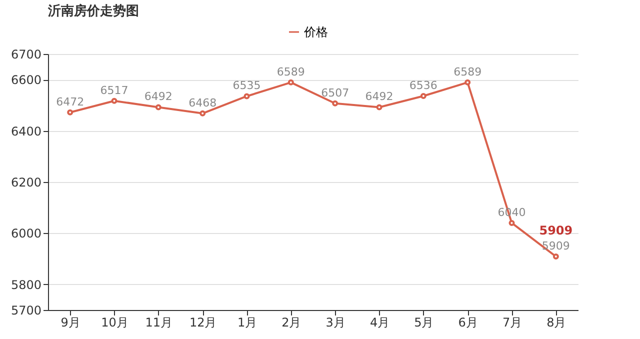  I want to click on y-tick-label: 6400, so click(26, 131).